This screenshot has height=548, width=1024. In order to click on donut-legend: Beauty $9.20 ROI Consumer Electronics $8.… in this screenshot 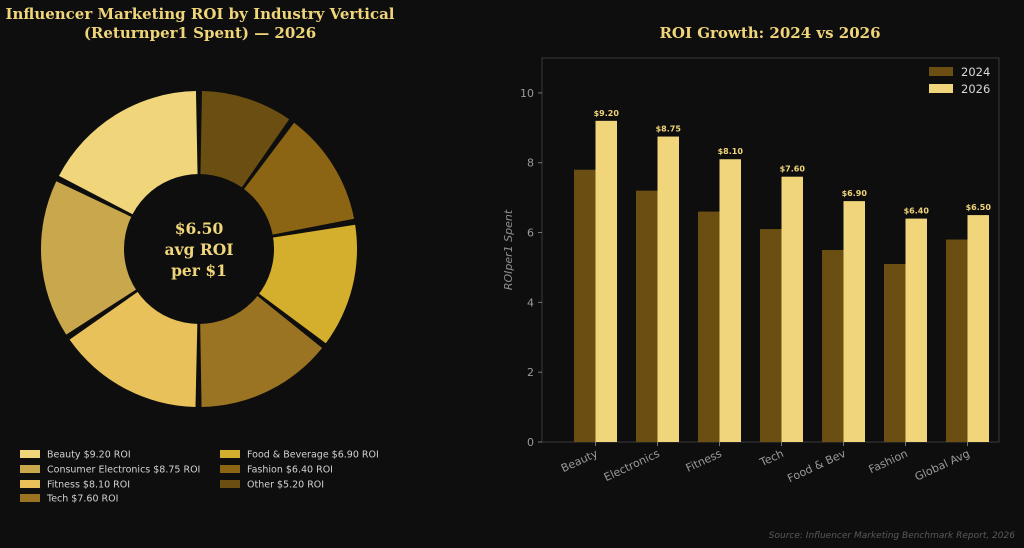, I will do `click(199, 477)`.